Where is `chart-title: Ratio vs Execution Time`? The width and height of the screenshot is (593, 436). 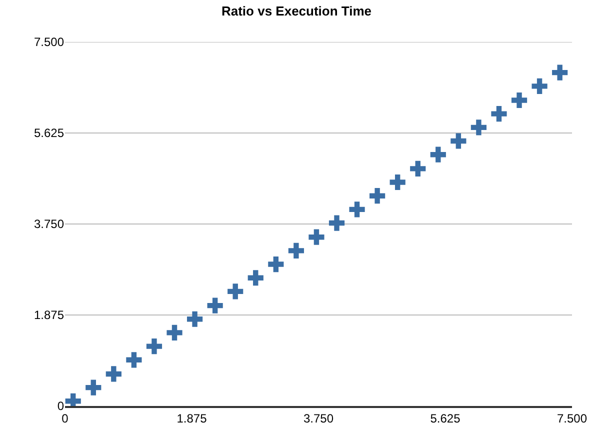
chart-title: Ratio vs Execution Time is located at coordinates (296, 11).